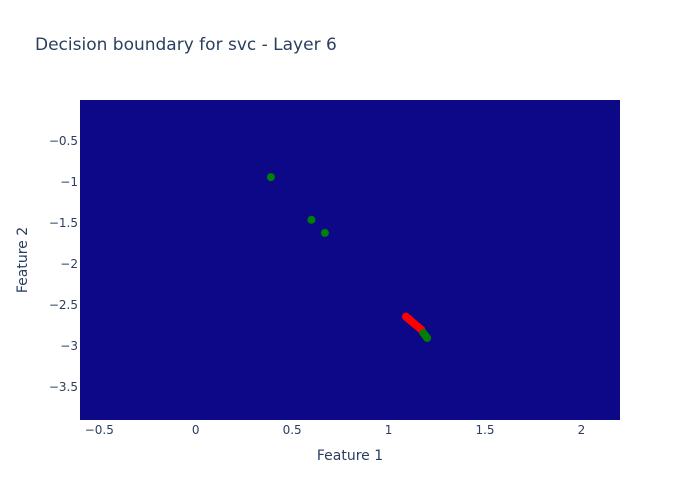 The width and height of the screenshot is (700, 500). I want to click on chart-title: Decision boundary for svc - Layer 6, so click(186, 45).